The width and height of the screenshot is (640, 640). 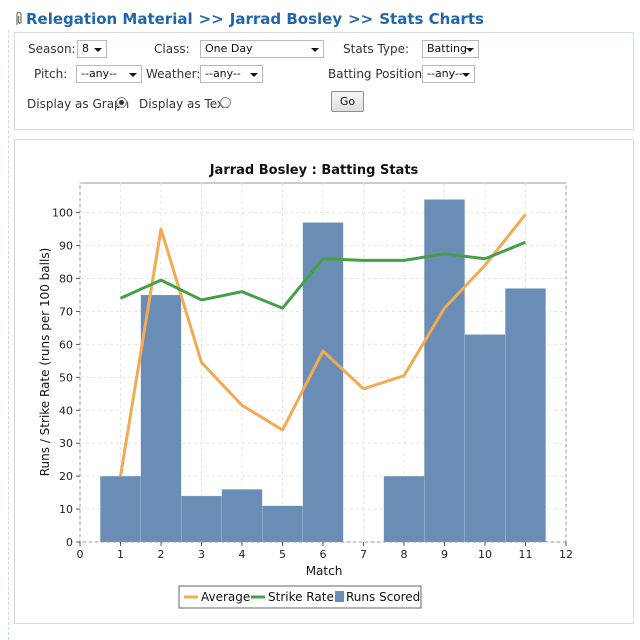 What do you see at coordinates (286, 19) in the screenshot?
I see `breadcrumb-player-link: Jarrad Bosley` at bounding box center [286, 19].